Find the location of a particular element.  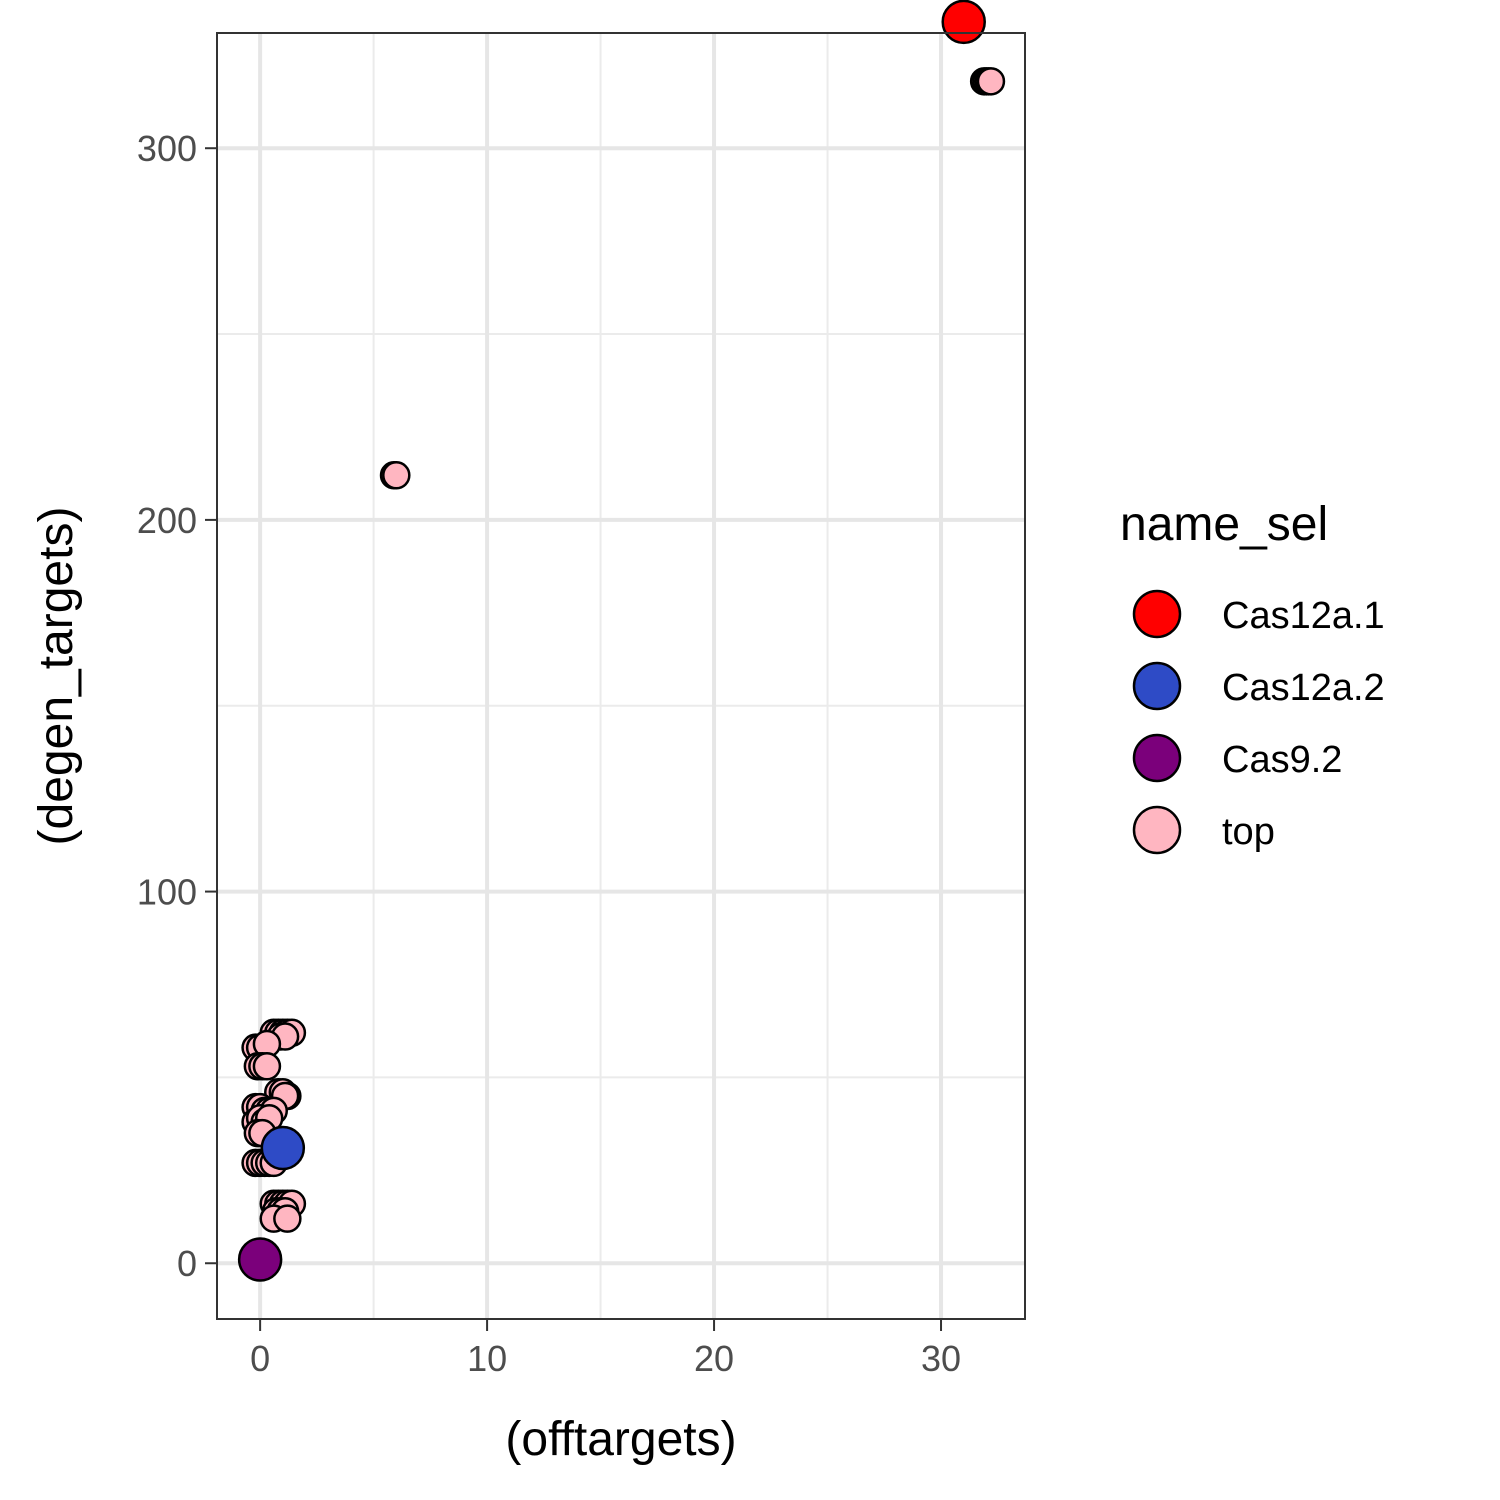

x-tick-label: 30 is located at coordinates (941, 1358).